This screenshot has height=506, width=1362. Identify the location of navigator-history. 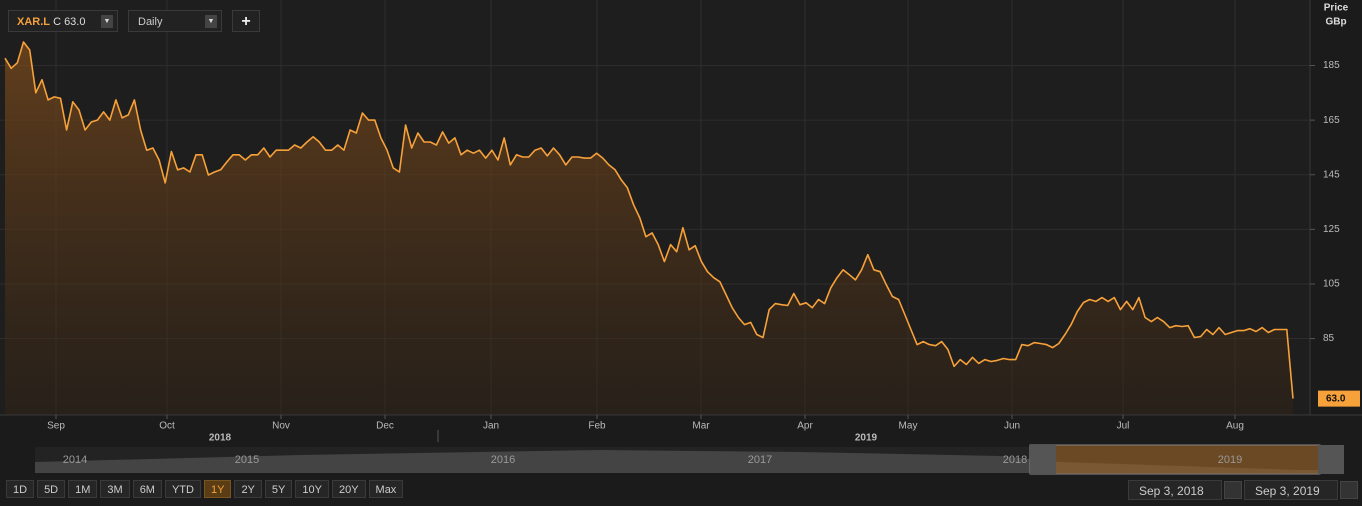
(676, 461).